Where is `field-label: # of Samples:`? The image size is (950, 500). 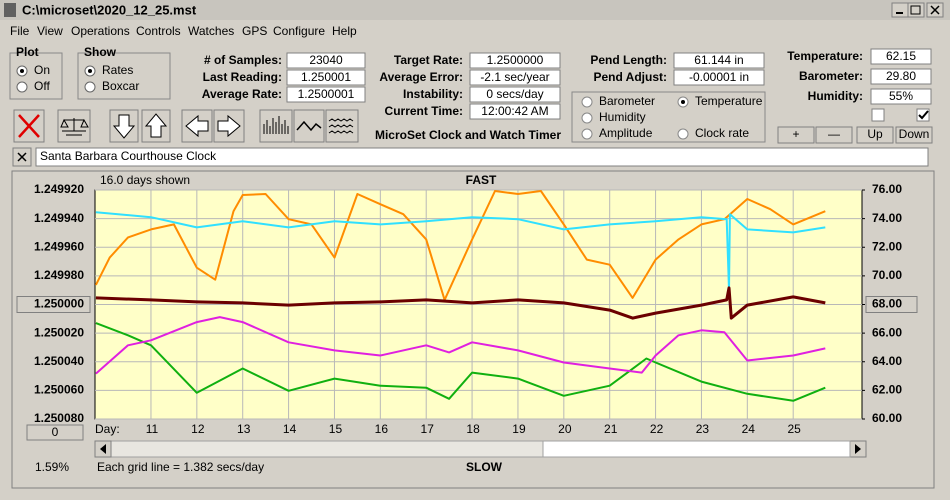 field-label: # of Samples: is located at coordinates (243, 60).